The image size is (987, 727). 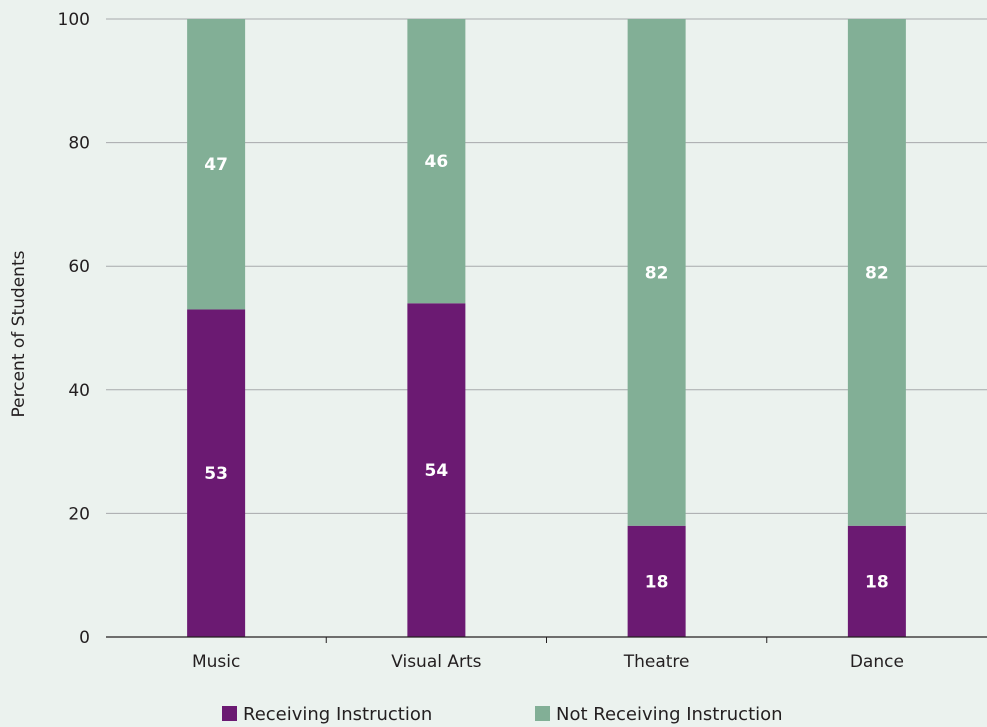 I want to click on y-tick-label: 20, so click(x=79, y=514).